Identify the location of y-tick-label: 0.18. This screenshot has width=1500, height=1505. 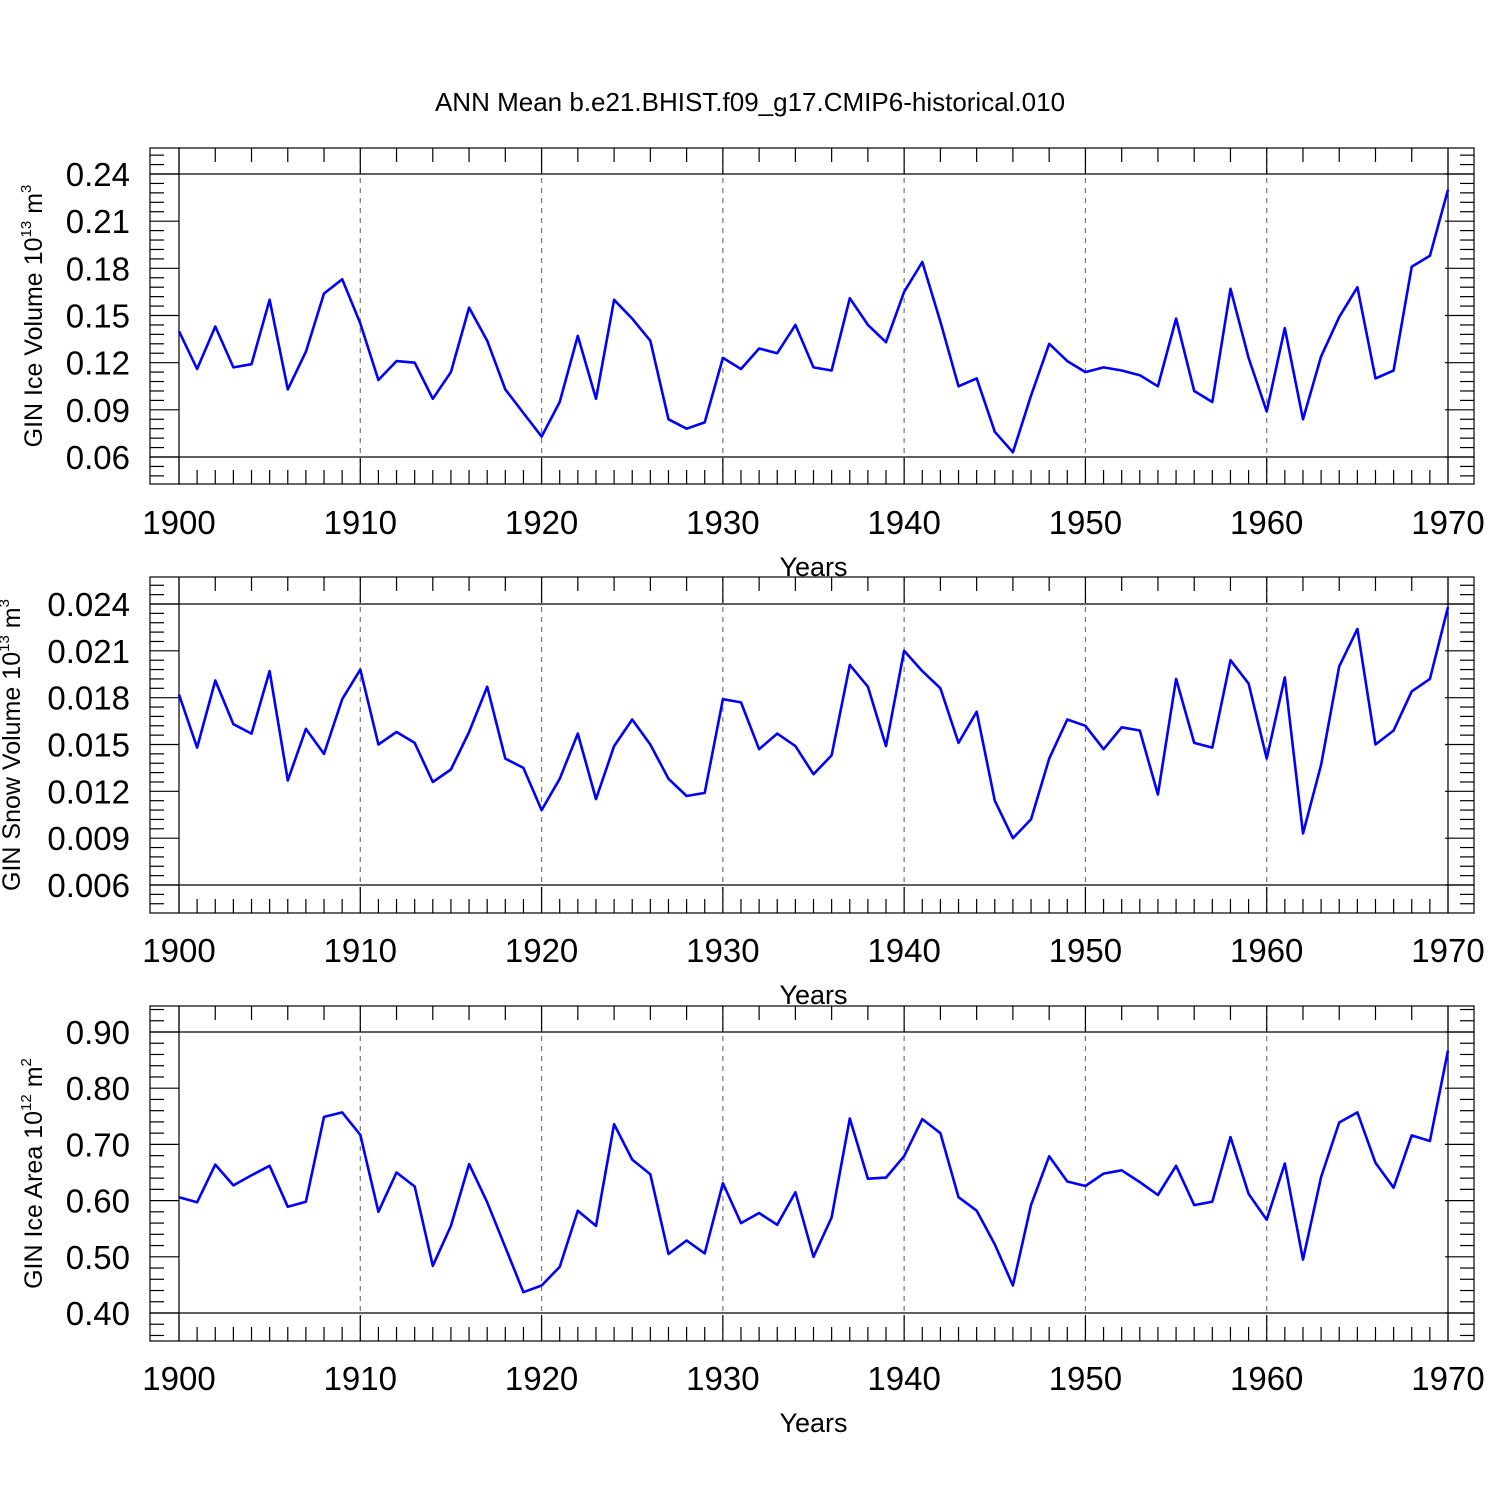
(98, 268).